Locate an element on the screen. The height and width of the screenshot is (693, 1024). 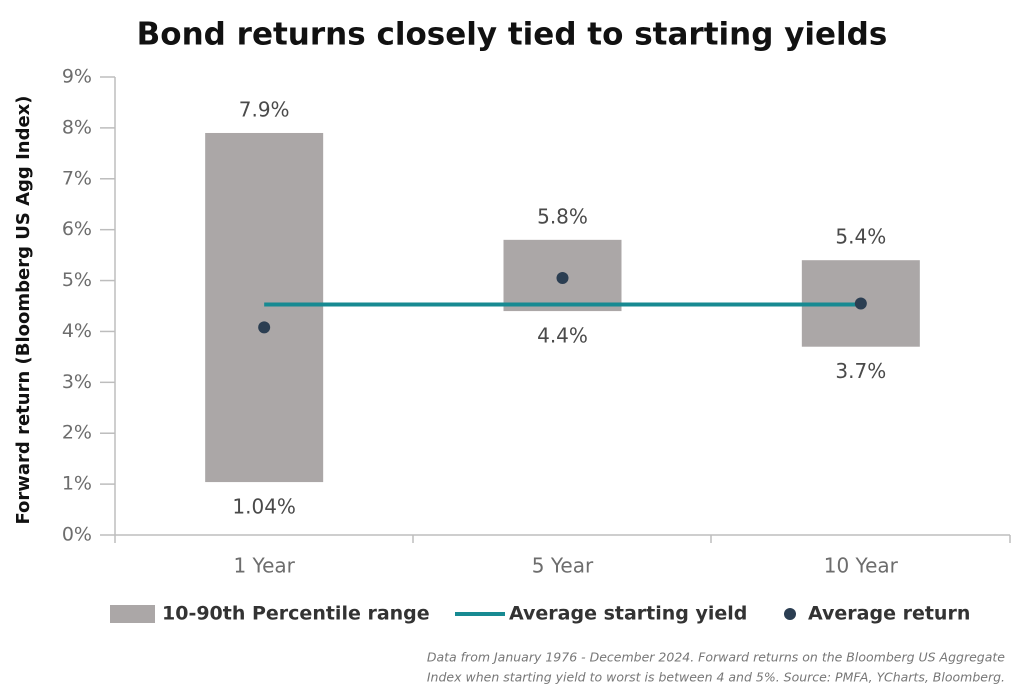
y-tick-label: 5% is located at coordinates (77, 280).